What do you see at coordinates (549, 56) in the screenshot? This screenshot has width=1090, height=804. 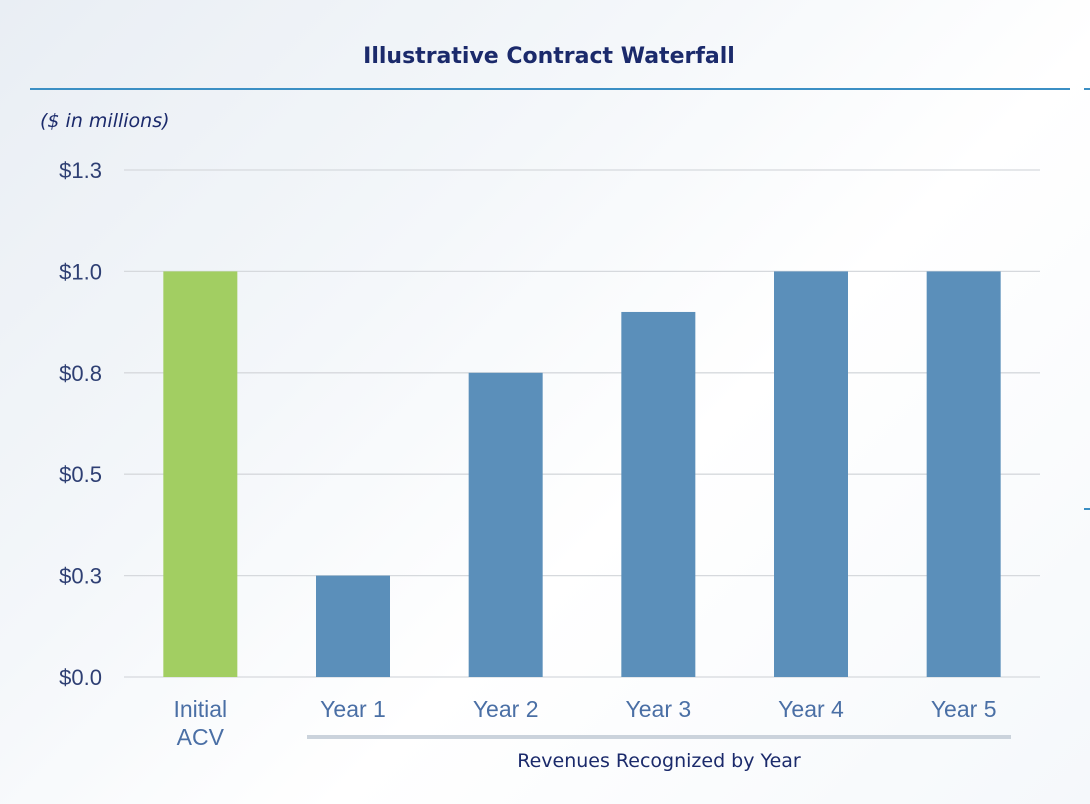 I see `chart-title: Illustrative Contract Waterfall` at bounding box center [549, 56].